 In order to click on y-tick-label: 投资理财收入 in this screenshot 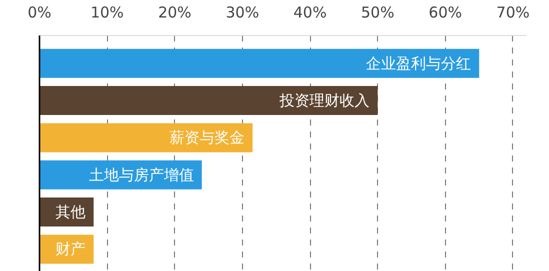, I will do `click(324, 101)`.